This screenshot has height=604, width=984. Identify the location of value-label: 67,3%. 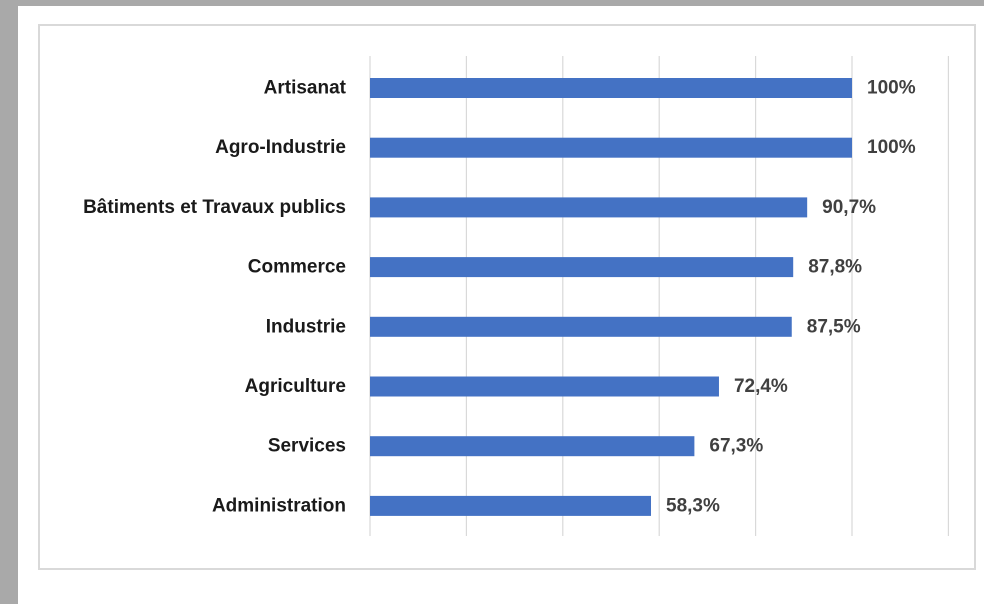
(736, 446).